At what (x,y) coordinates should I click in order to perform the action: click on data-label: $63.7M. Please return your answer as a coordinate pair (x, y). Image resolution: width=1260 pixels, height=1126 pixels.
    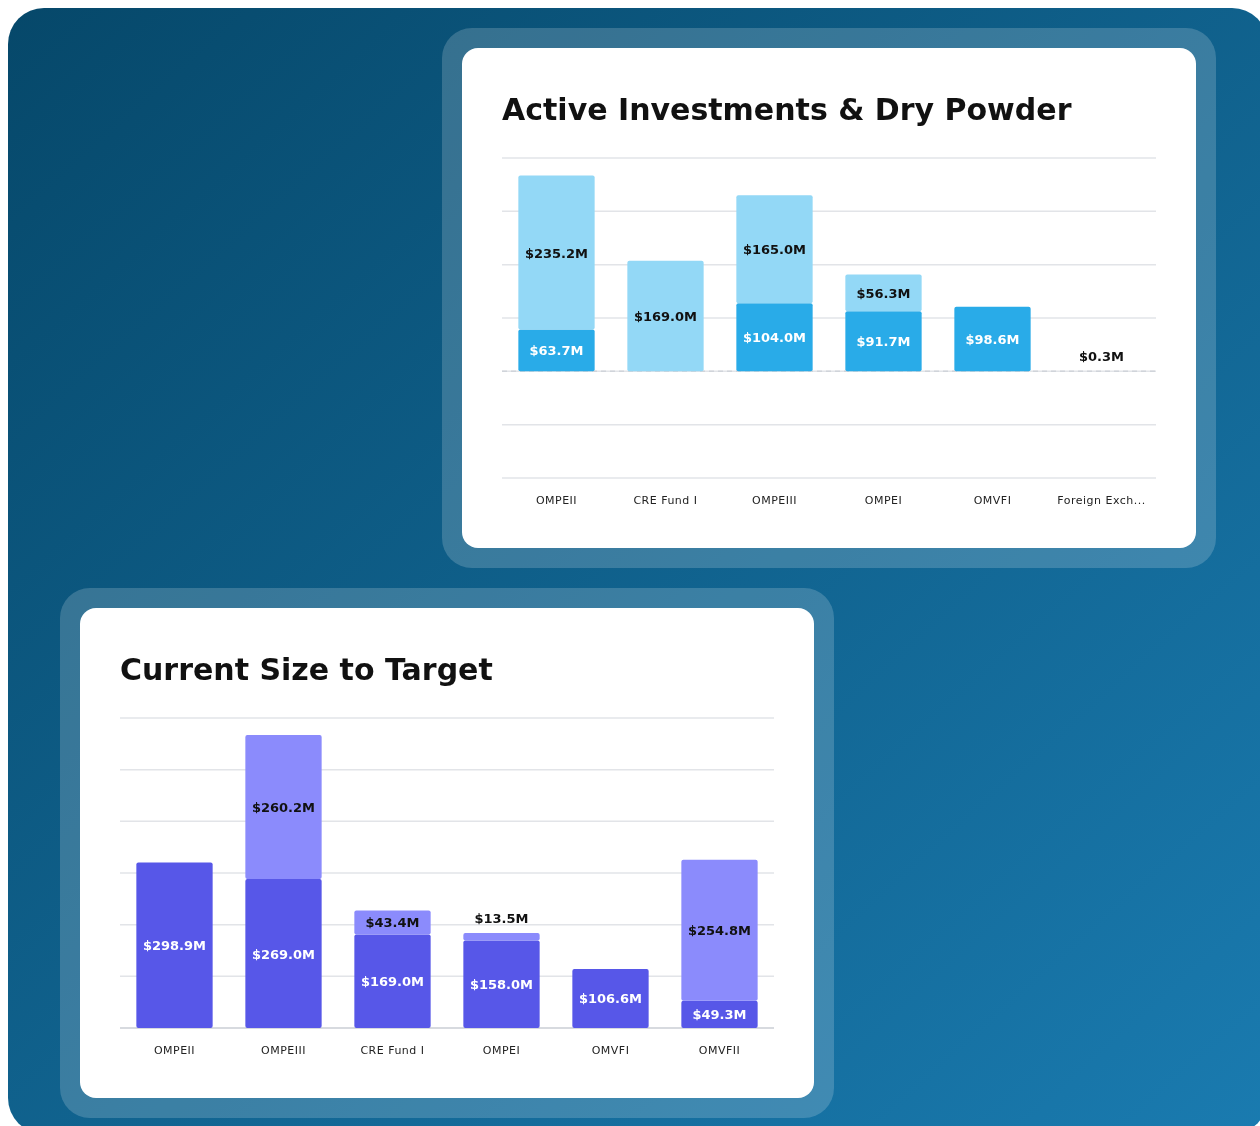
    Looking at the image, I should click on (556, 351).